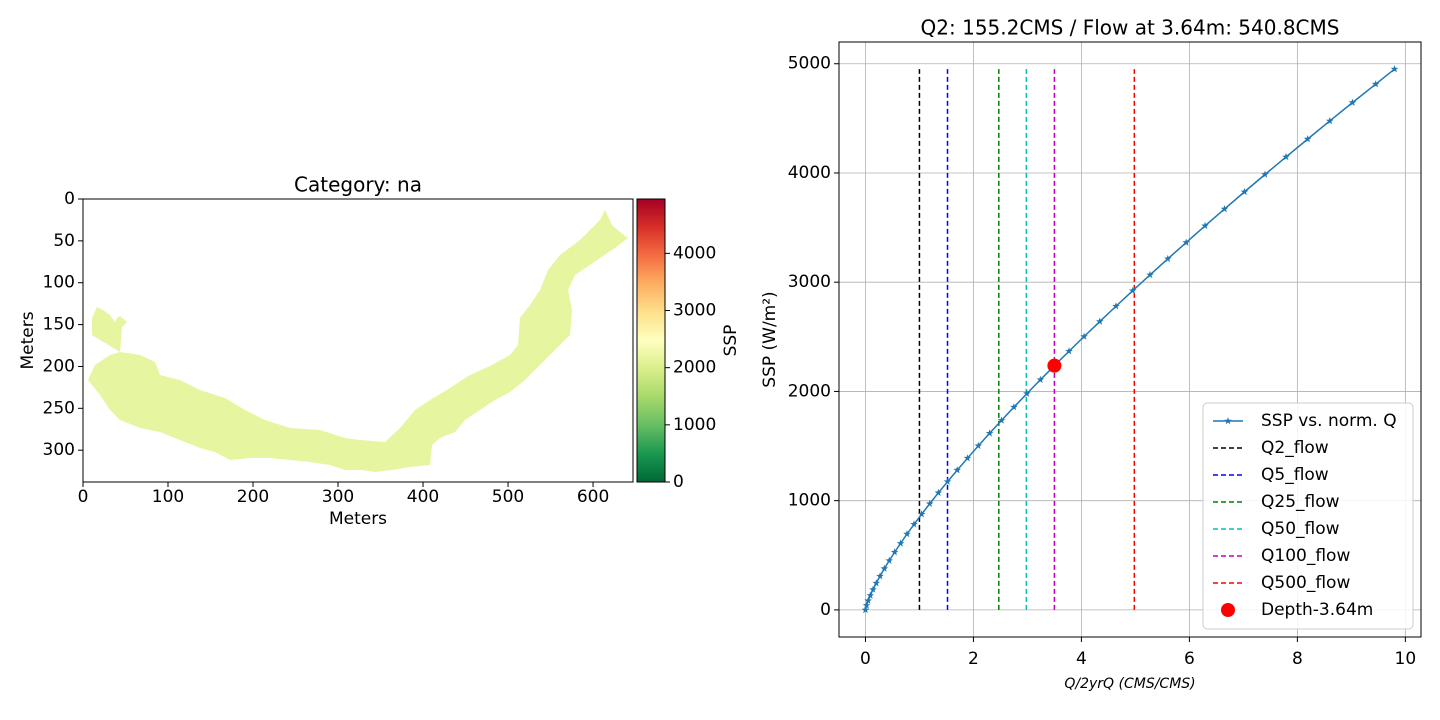 This screenshot has height=720, width=1440. What do you see at coordinates (508, 497) in the screenshot?
I see `x-tick-label: 500` at bounding box center [508, 497].